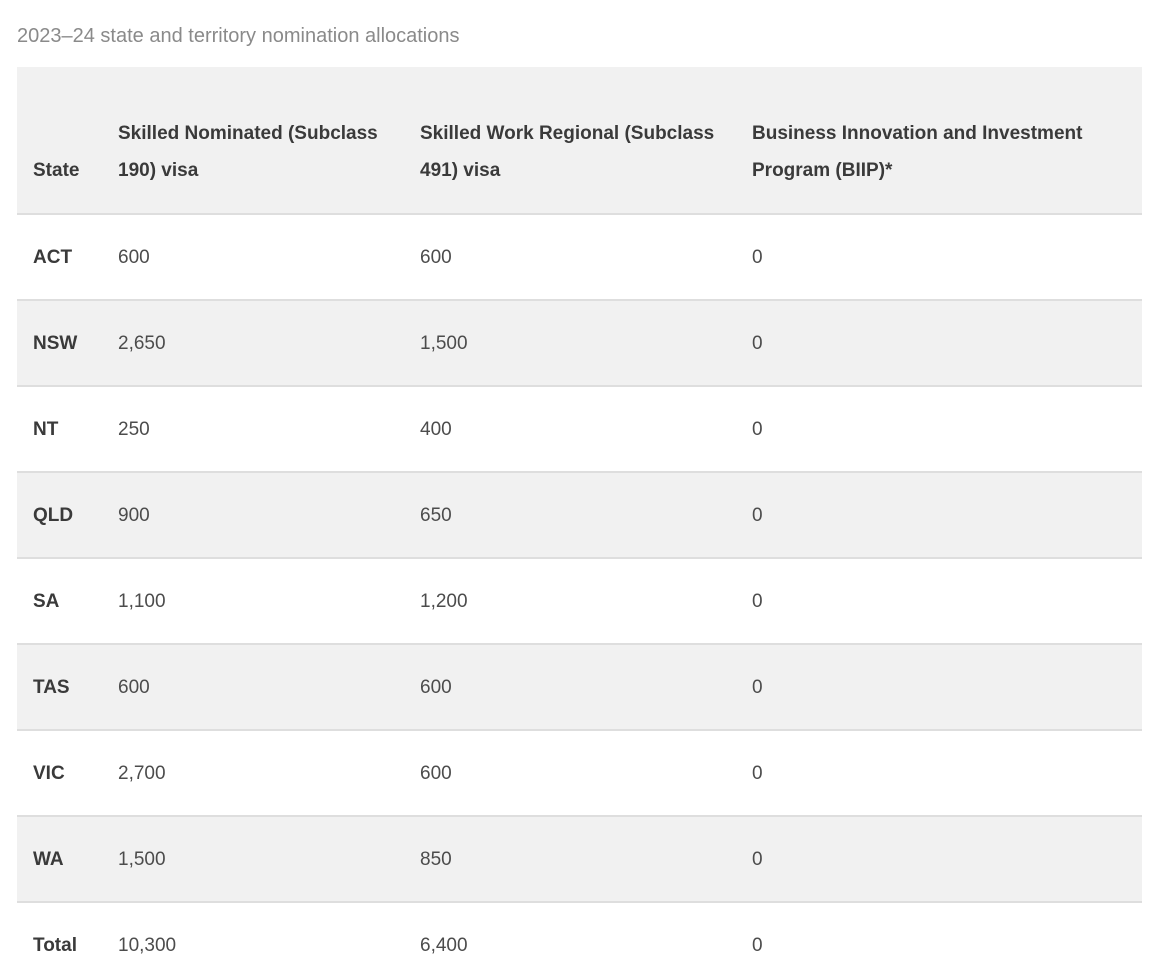 The height and width of the screenshot is (978, 1160). Describe the element at coordinates (444, 945) in the screenshot. I see `cell-subclass-491: 6,400` at that location.